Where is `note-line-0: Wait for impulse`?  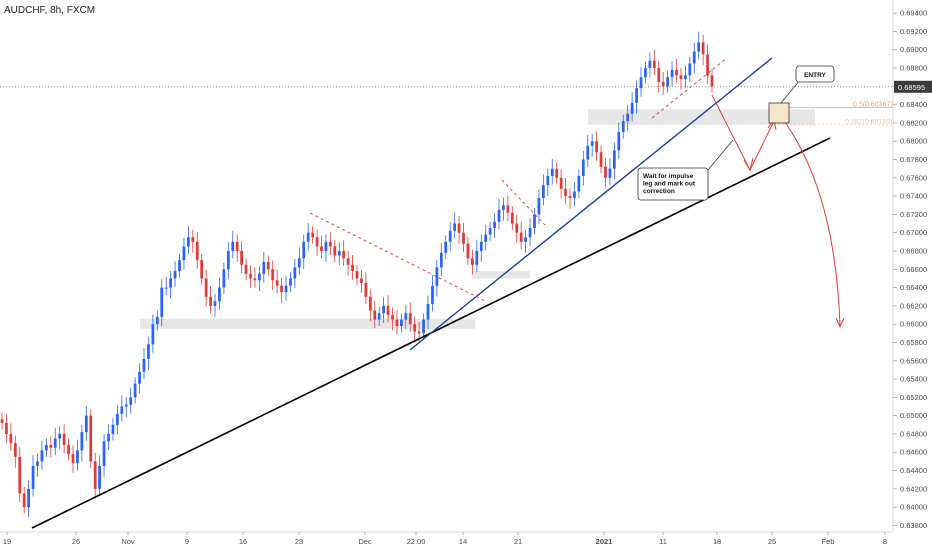
note-line-0: Wait for impulse is located at coordinates (668, 176).